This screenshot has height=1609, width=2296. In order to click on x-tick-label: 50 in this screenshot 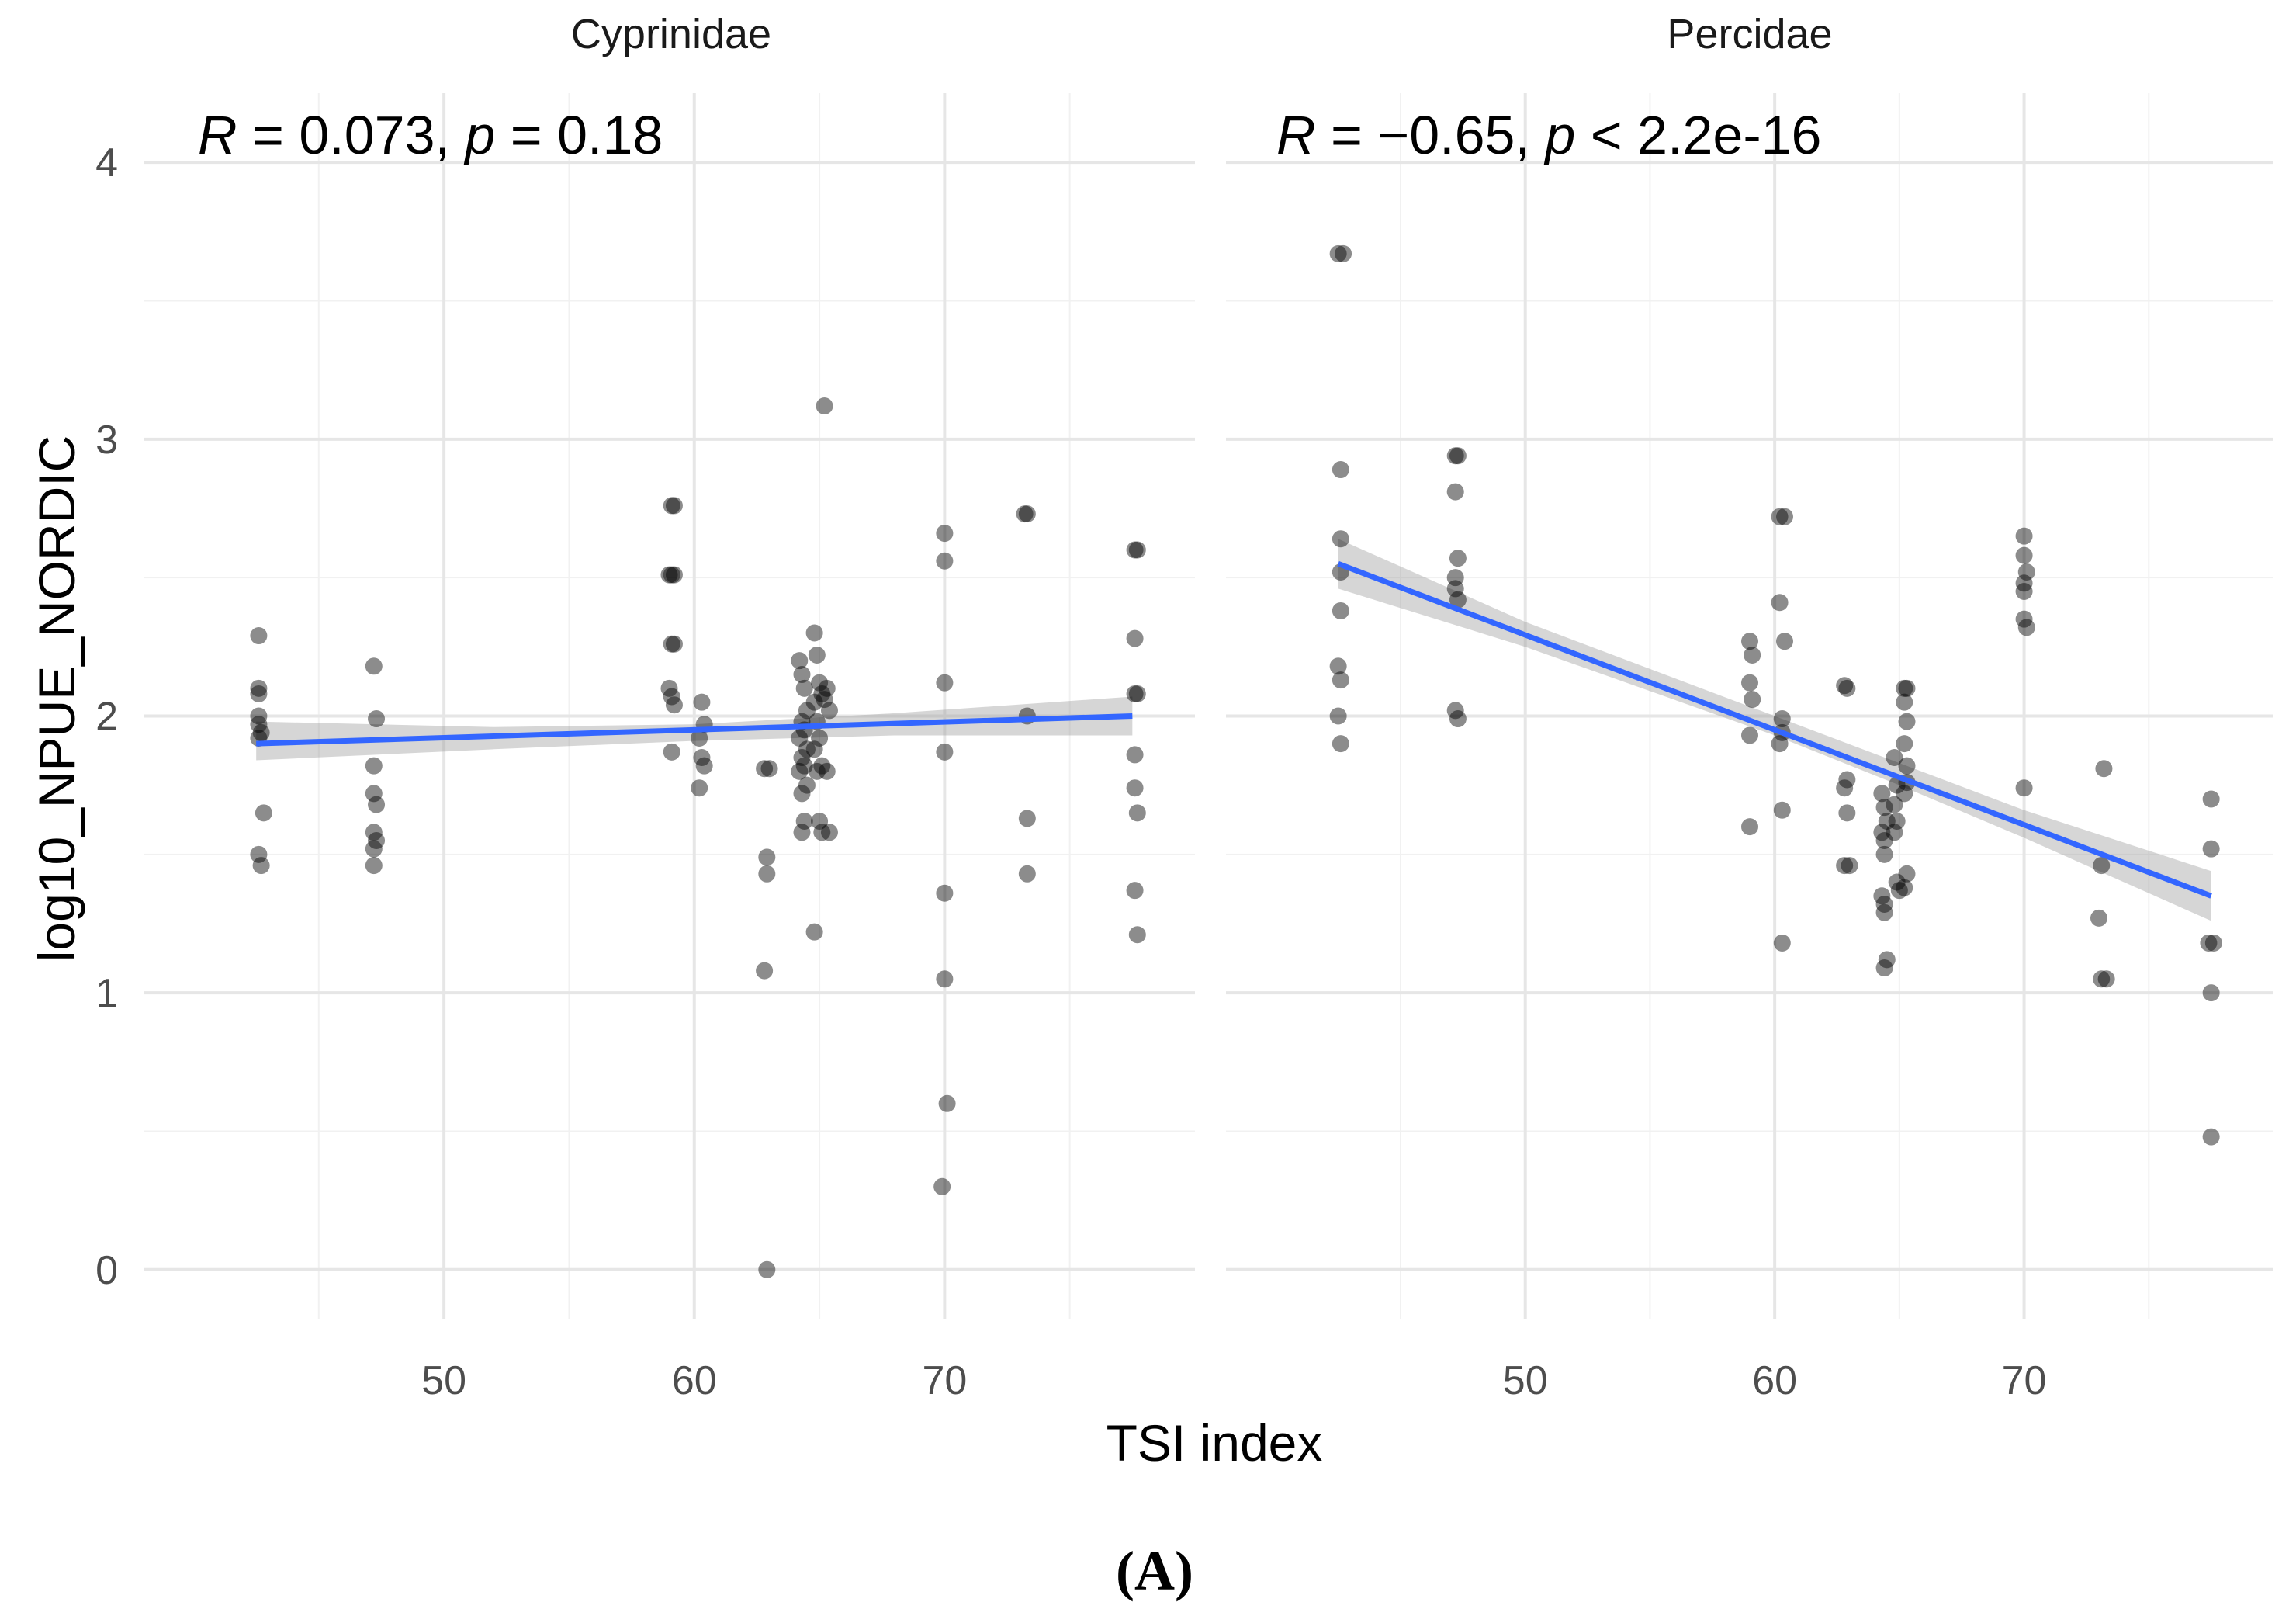, I will do `click(444, 1380)`.